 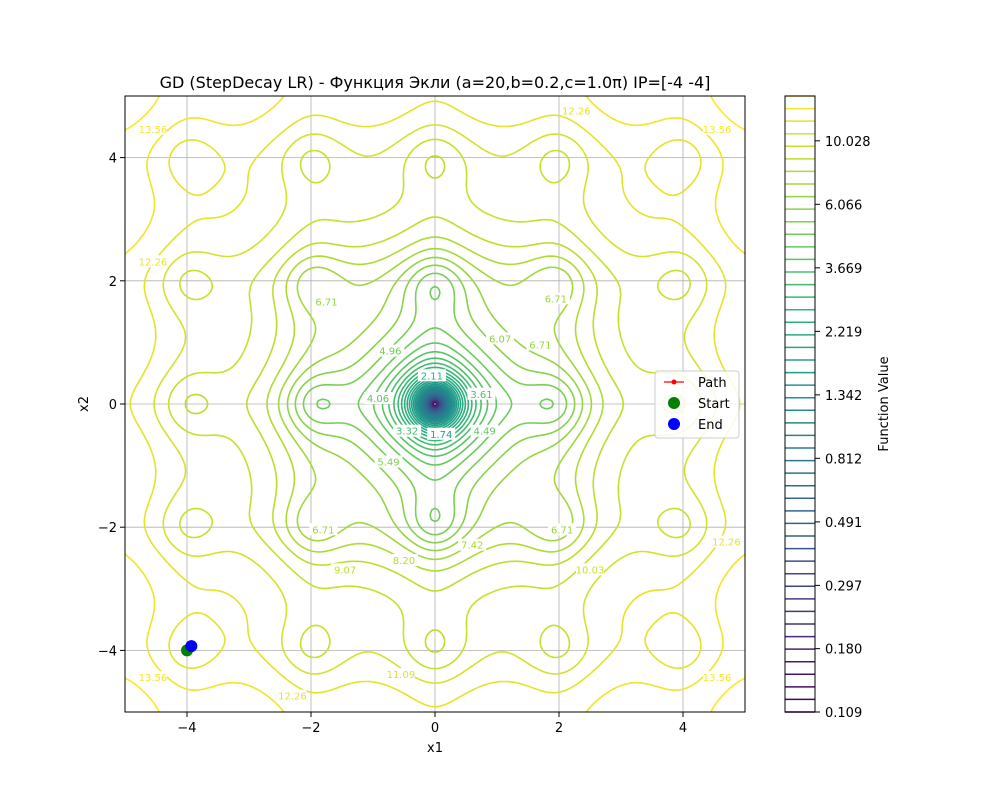 I want to click on y-tick-label: 4, so click(x=113, y=159).